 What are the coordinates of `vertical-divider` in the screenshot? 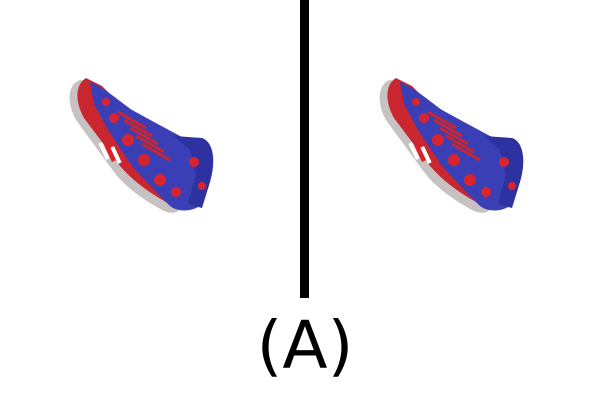 It's located at (304, 149).